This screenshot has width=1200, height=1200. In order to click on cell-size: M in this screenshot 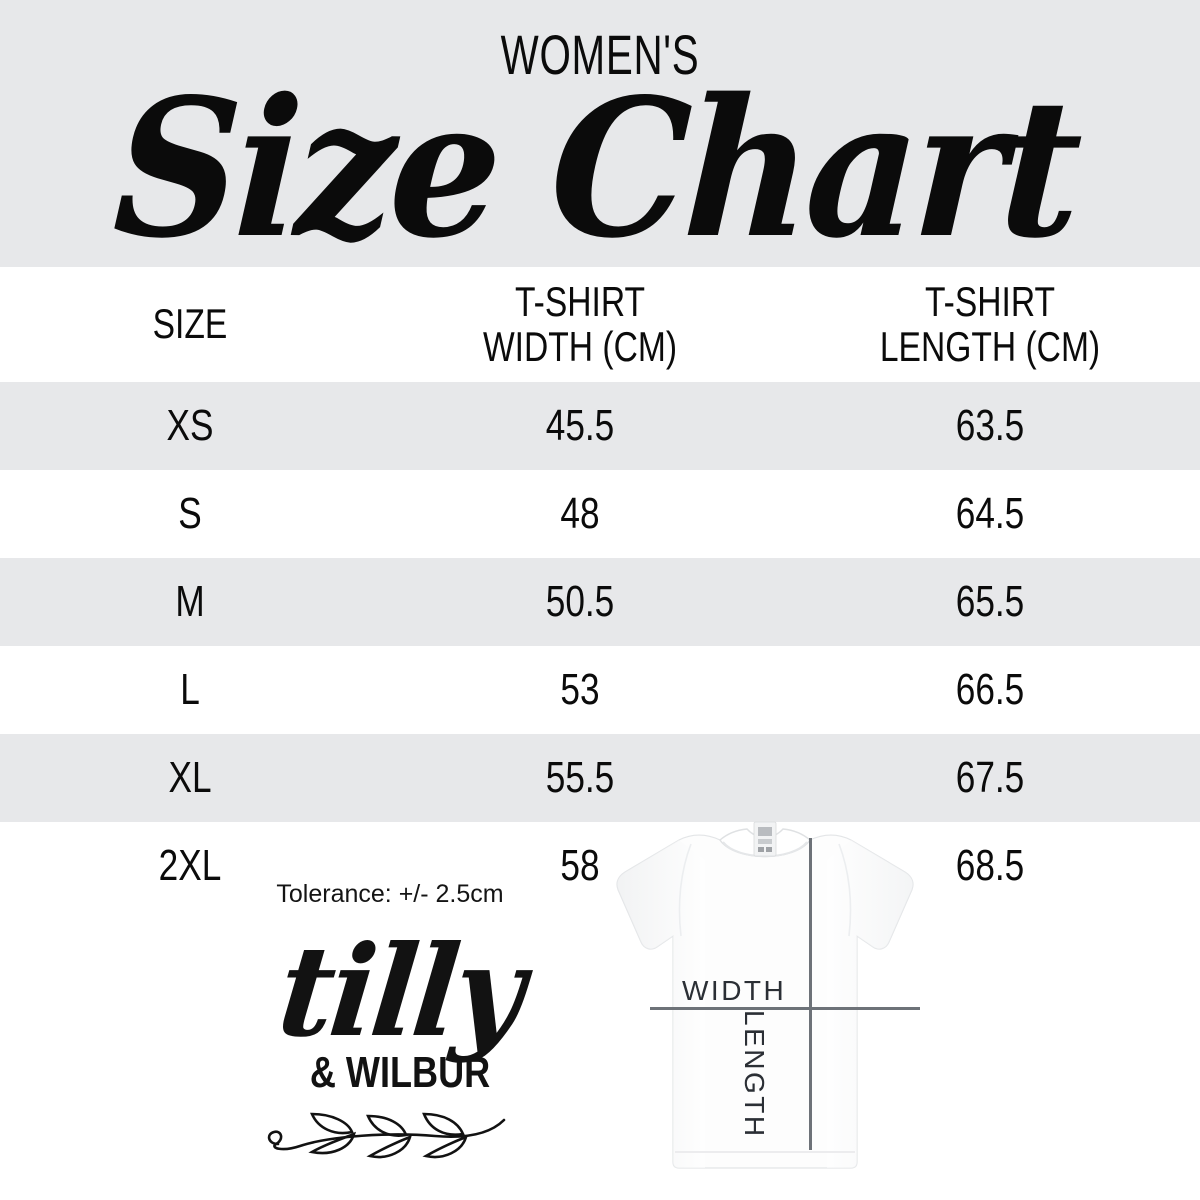, I will do `click(190, 601)`.